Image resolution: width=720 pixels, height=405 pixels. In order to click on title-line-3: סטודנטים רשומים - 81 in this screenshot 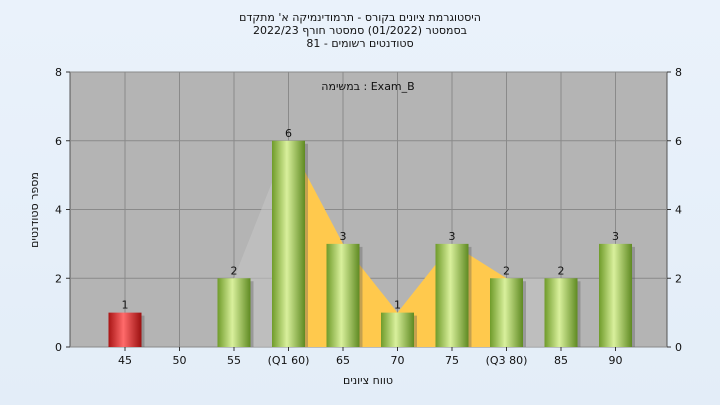, I will do `click(359, 43)`.